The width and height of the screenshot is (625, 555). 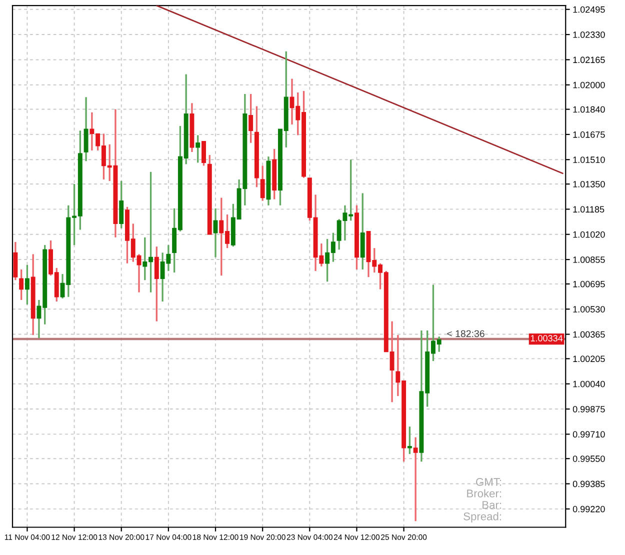 What do you see at coordinates (546, 338) in the screenshot?
I see `ref-line-label: 1.00334` at bounding box center [546, 338].